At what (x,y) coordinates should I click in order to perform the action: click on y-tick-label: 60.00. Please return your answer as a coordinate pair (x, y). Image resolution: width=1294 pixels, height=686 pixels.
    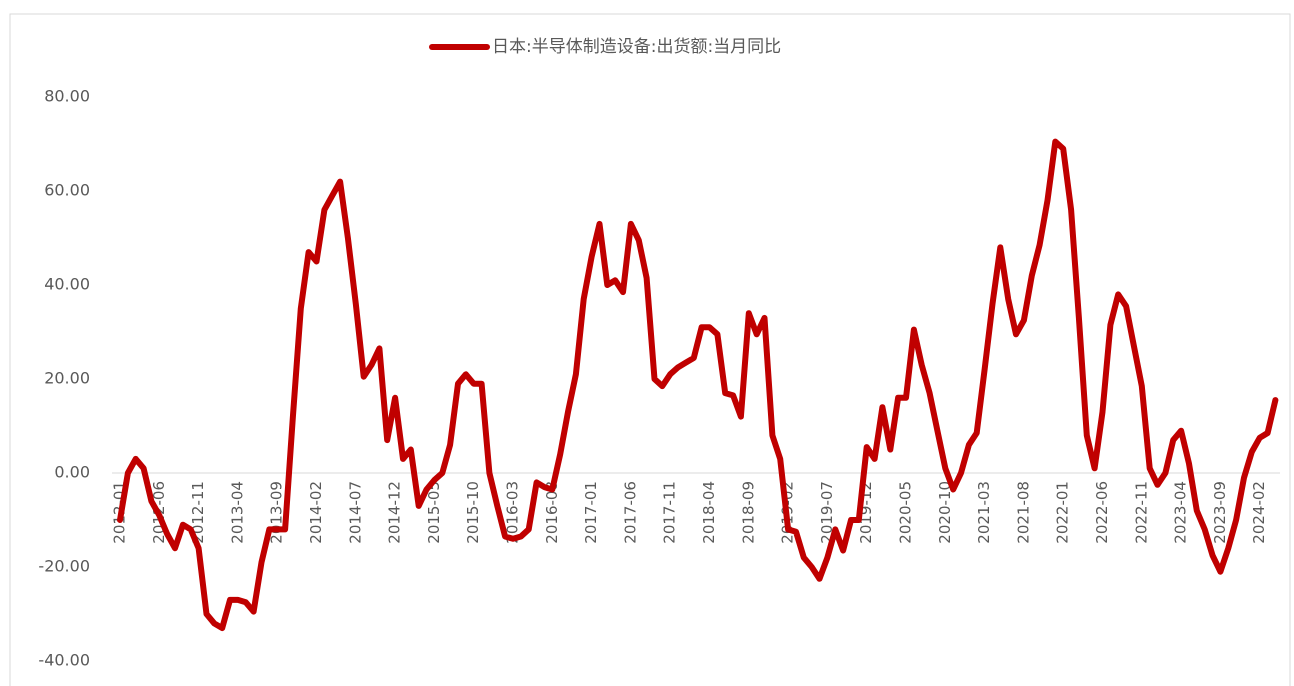
    Looking at the image, I should click on (67, 190).